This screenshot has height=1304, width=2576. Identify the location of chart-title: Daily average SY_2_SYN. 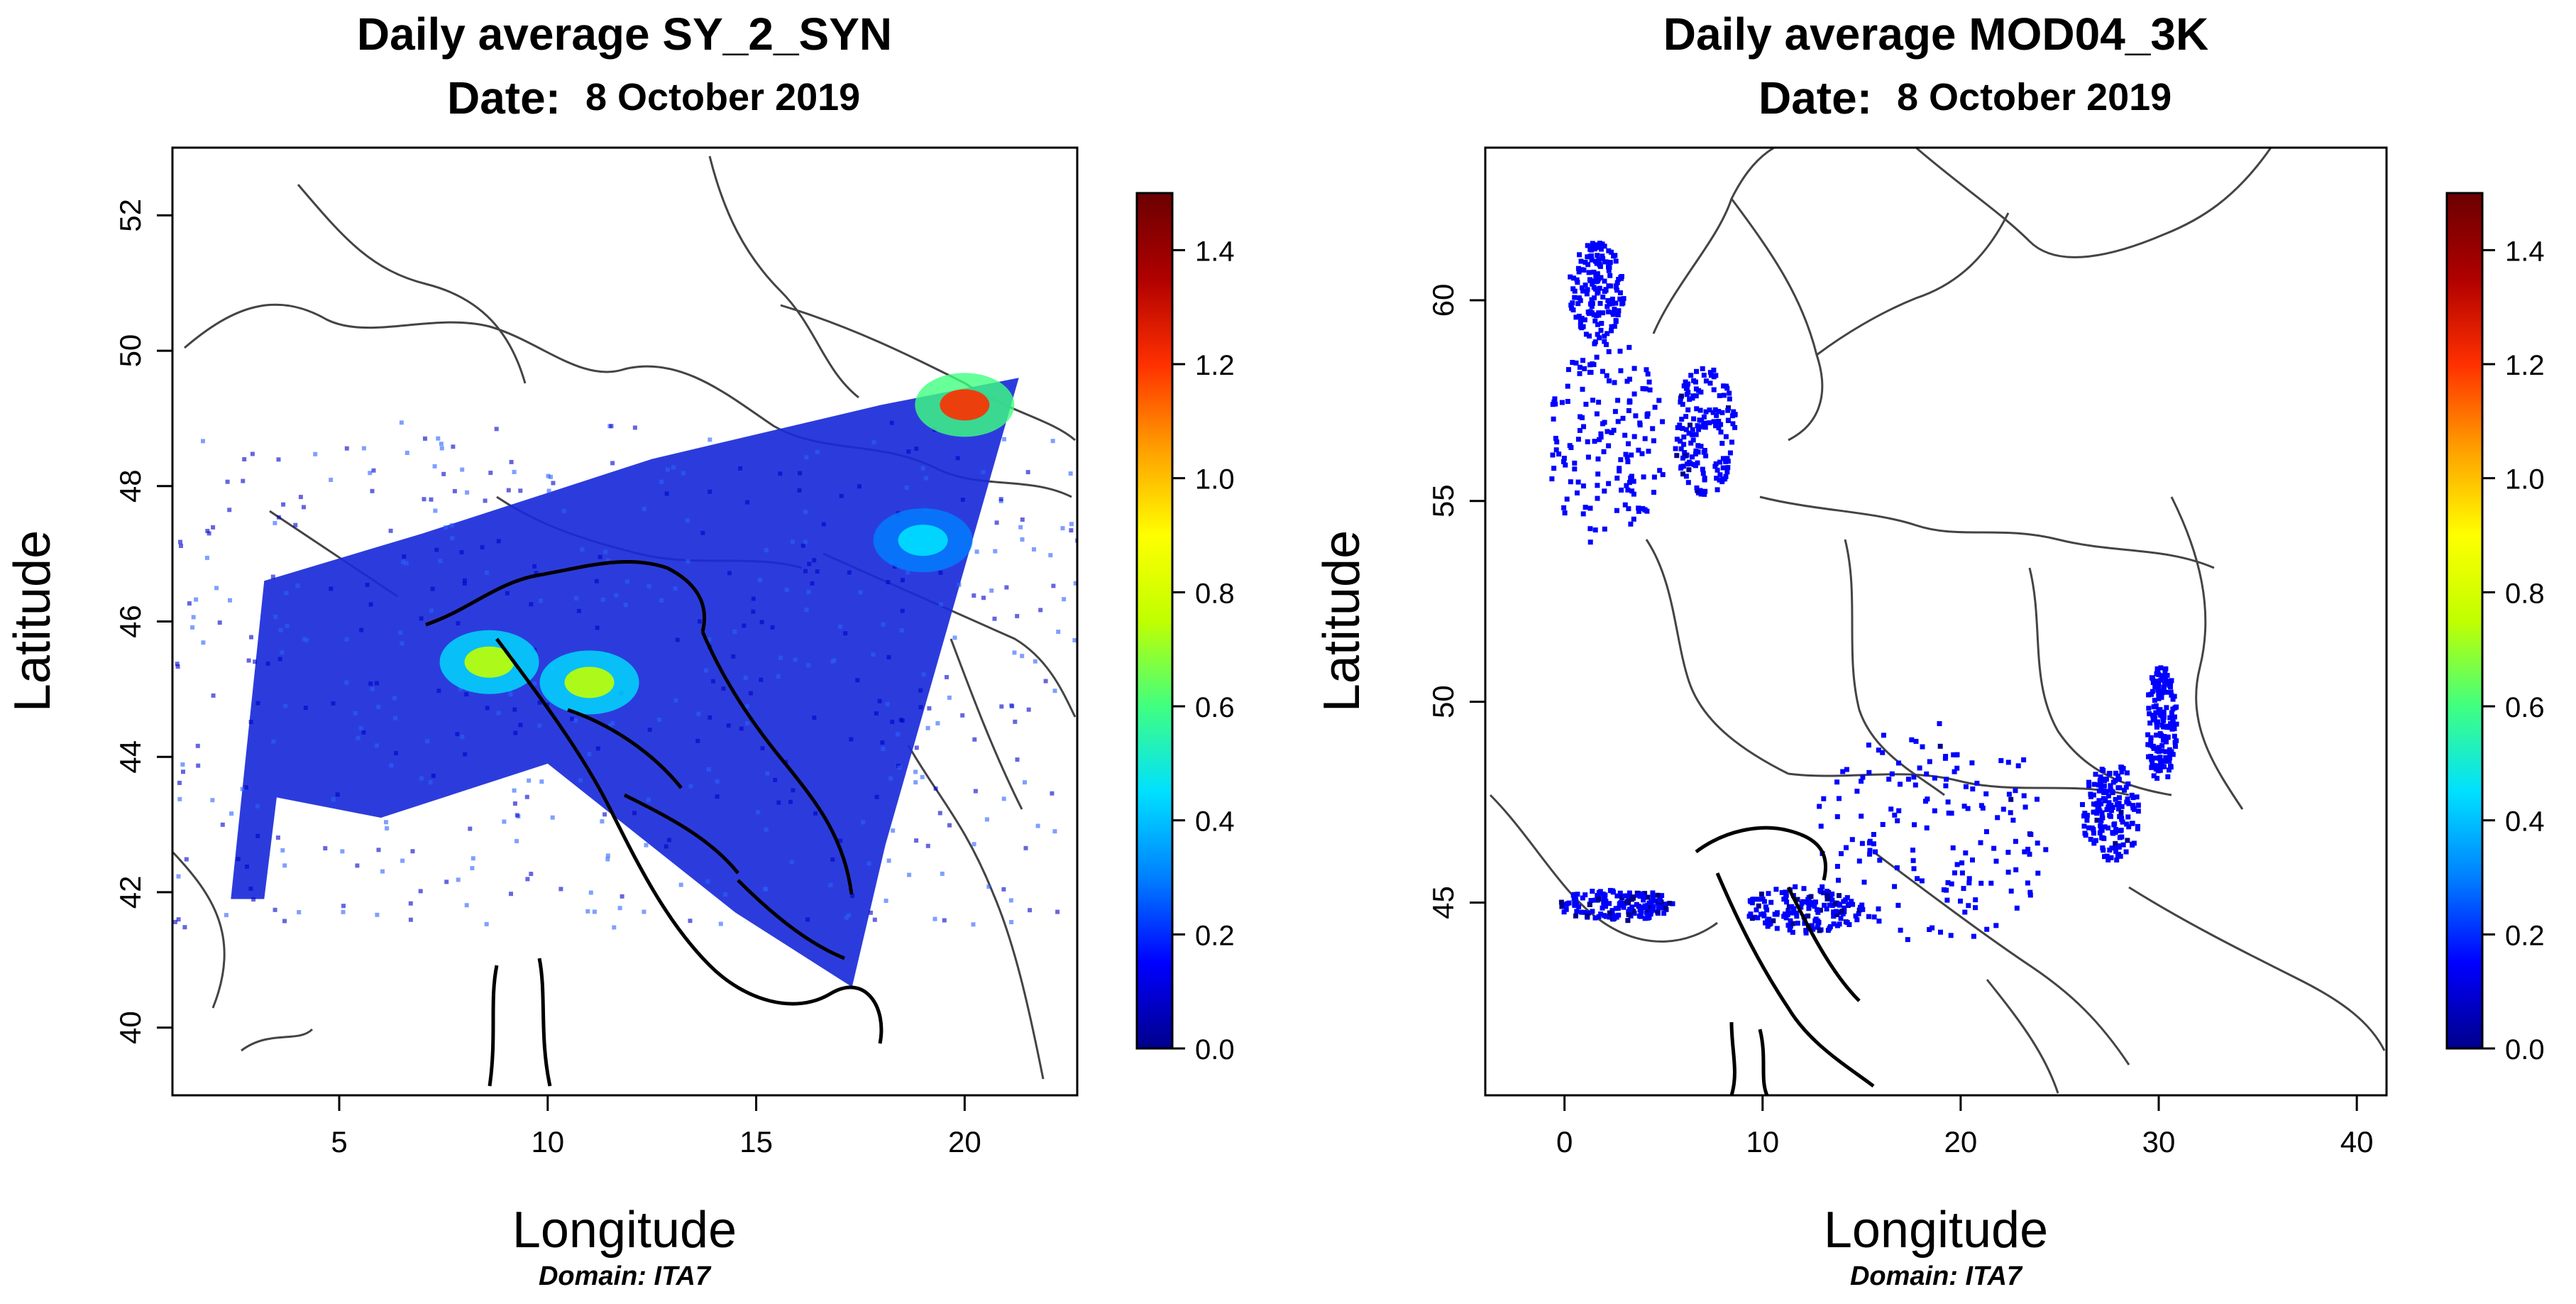
(624, 34).